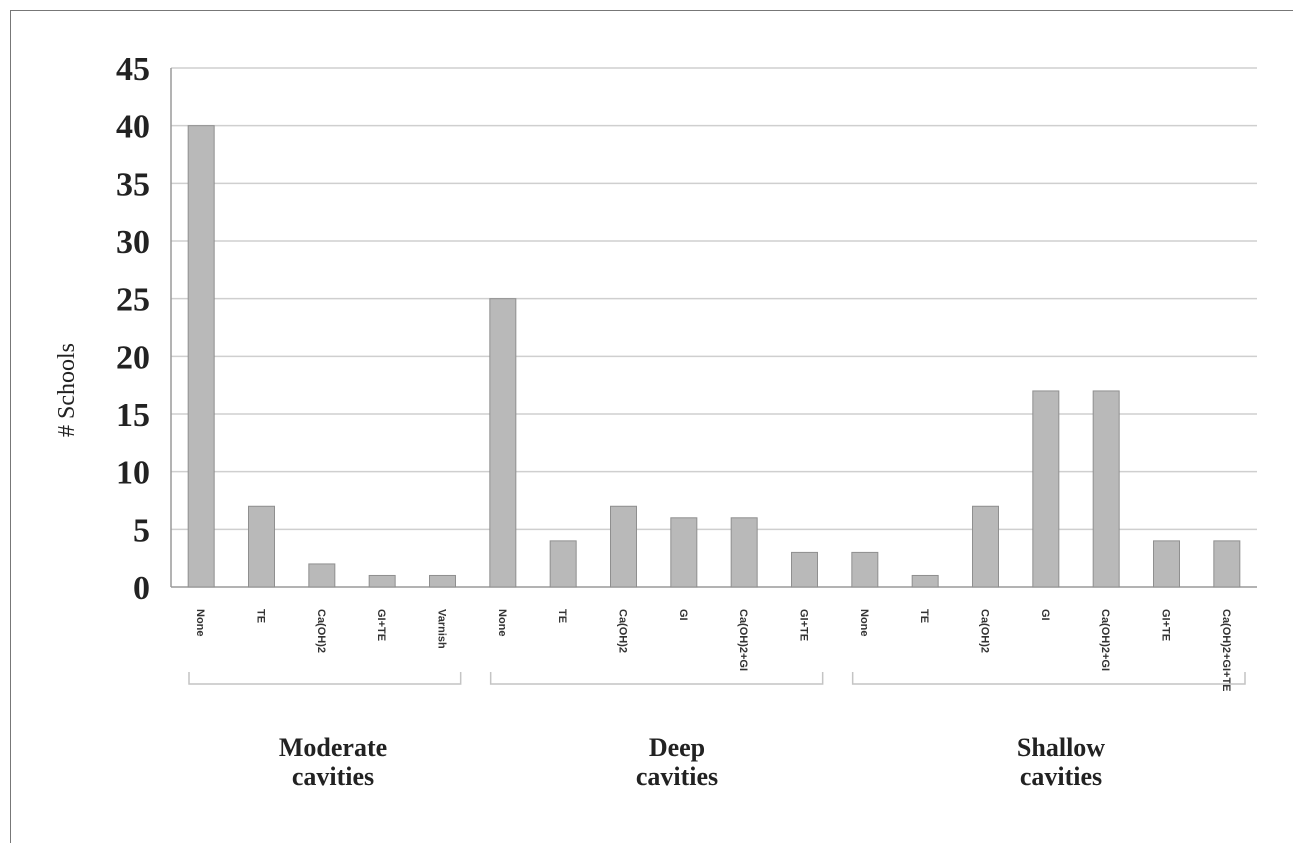 This screenshot has height=844, width=1294. I want to click on y-tick-label: 20, so click(133, 357).